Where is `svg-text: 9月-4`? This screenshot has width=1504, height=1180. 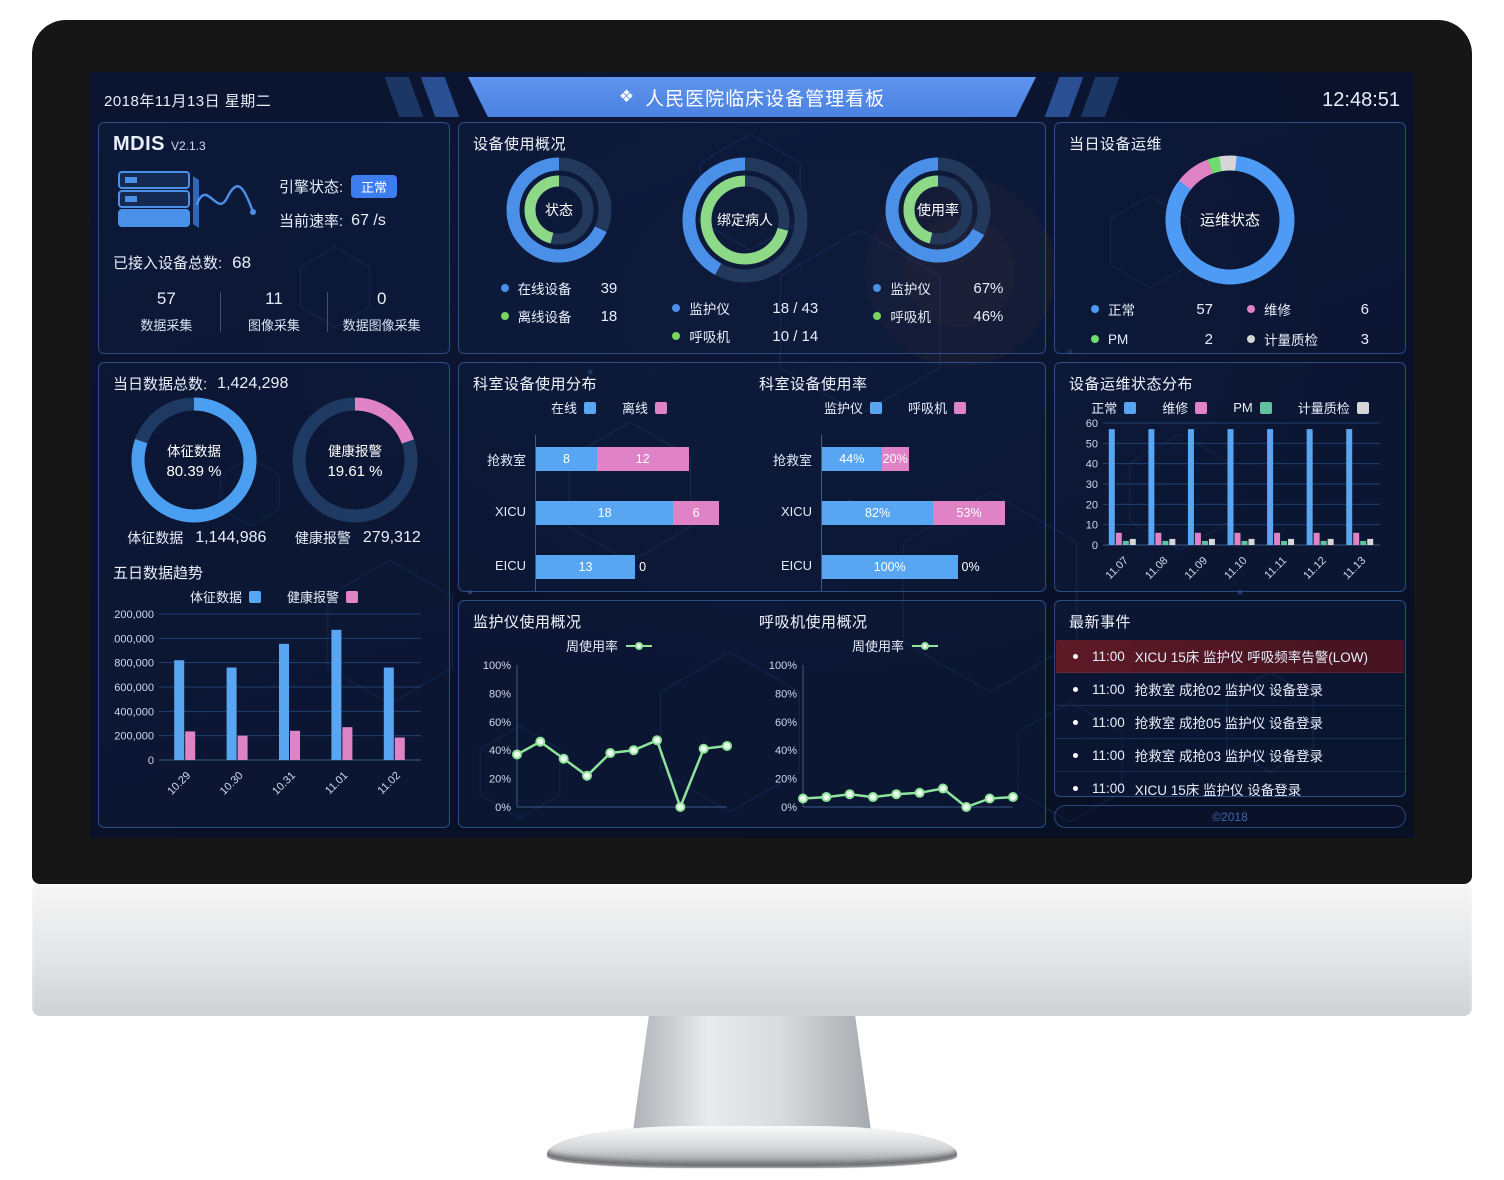
svg-text: 9月-4 is located at coordinates (580, 816).